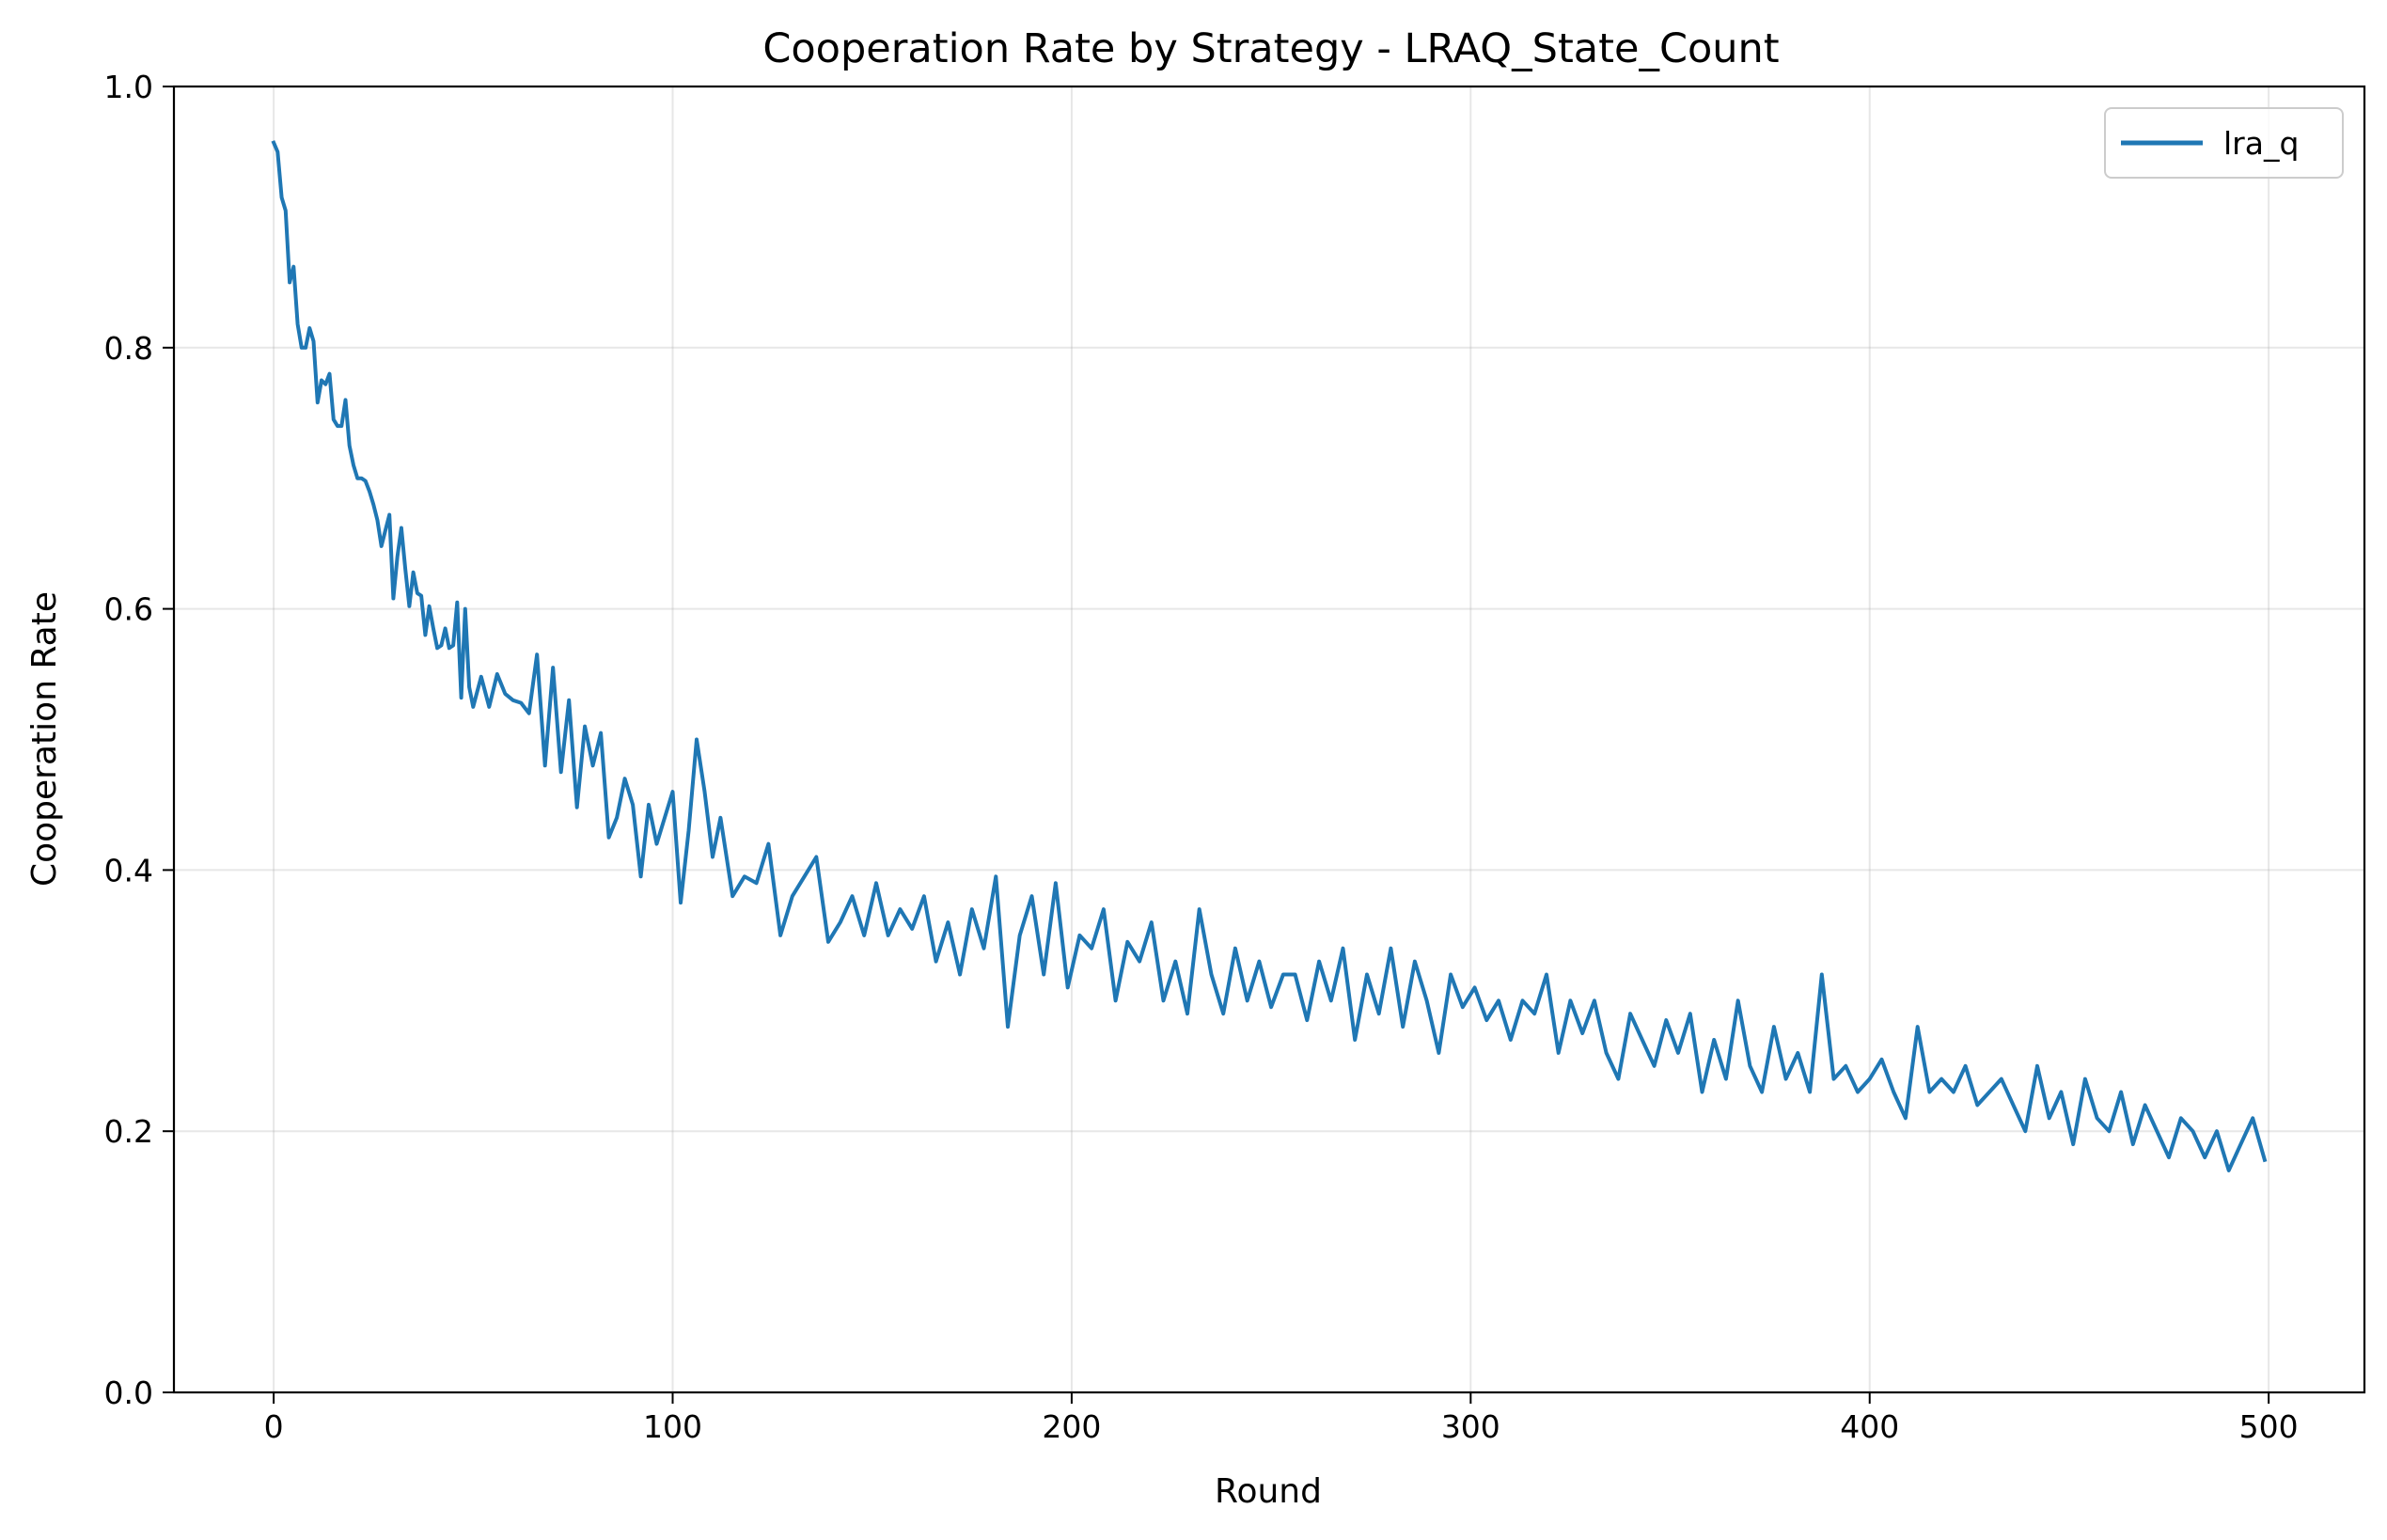 This screenshot has height=1540, width=2387. What do you see at coordinates (139, 740) in the screenshot?
I see `y-axis: 0.0 0.2 0.4 0.6 0.8 1.0` at bounding box center [139, 740].